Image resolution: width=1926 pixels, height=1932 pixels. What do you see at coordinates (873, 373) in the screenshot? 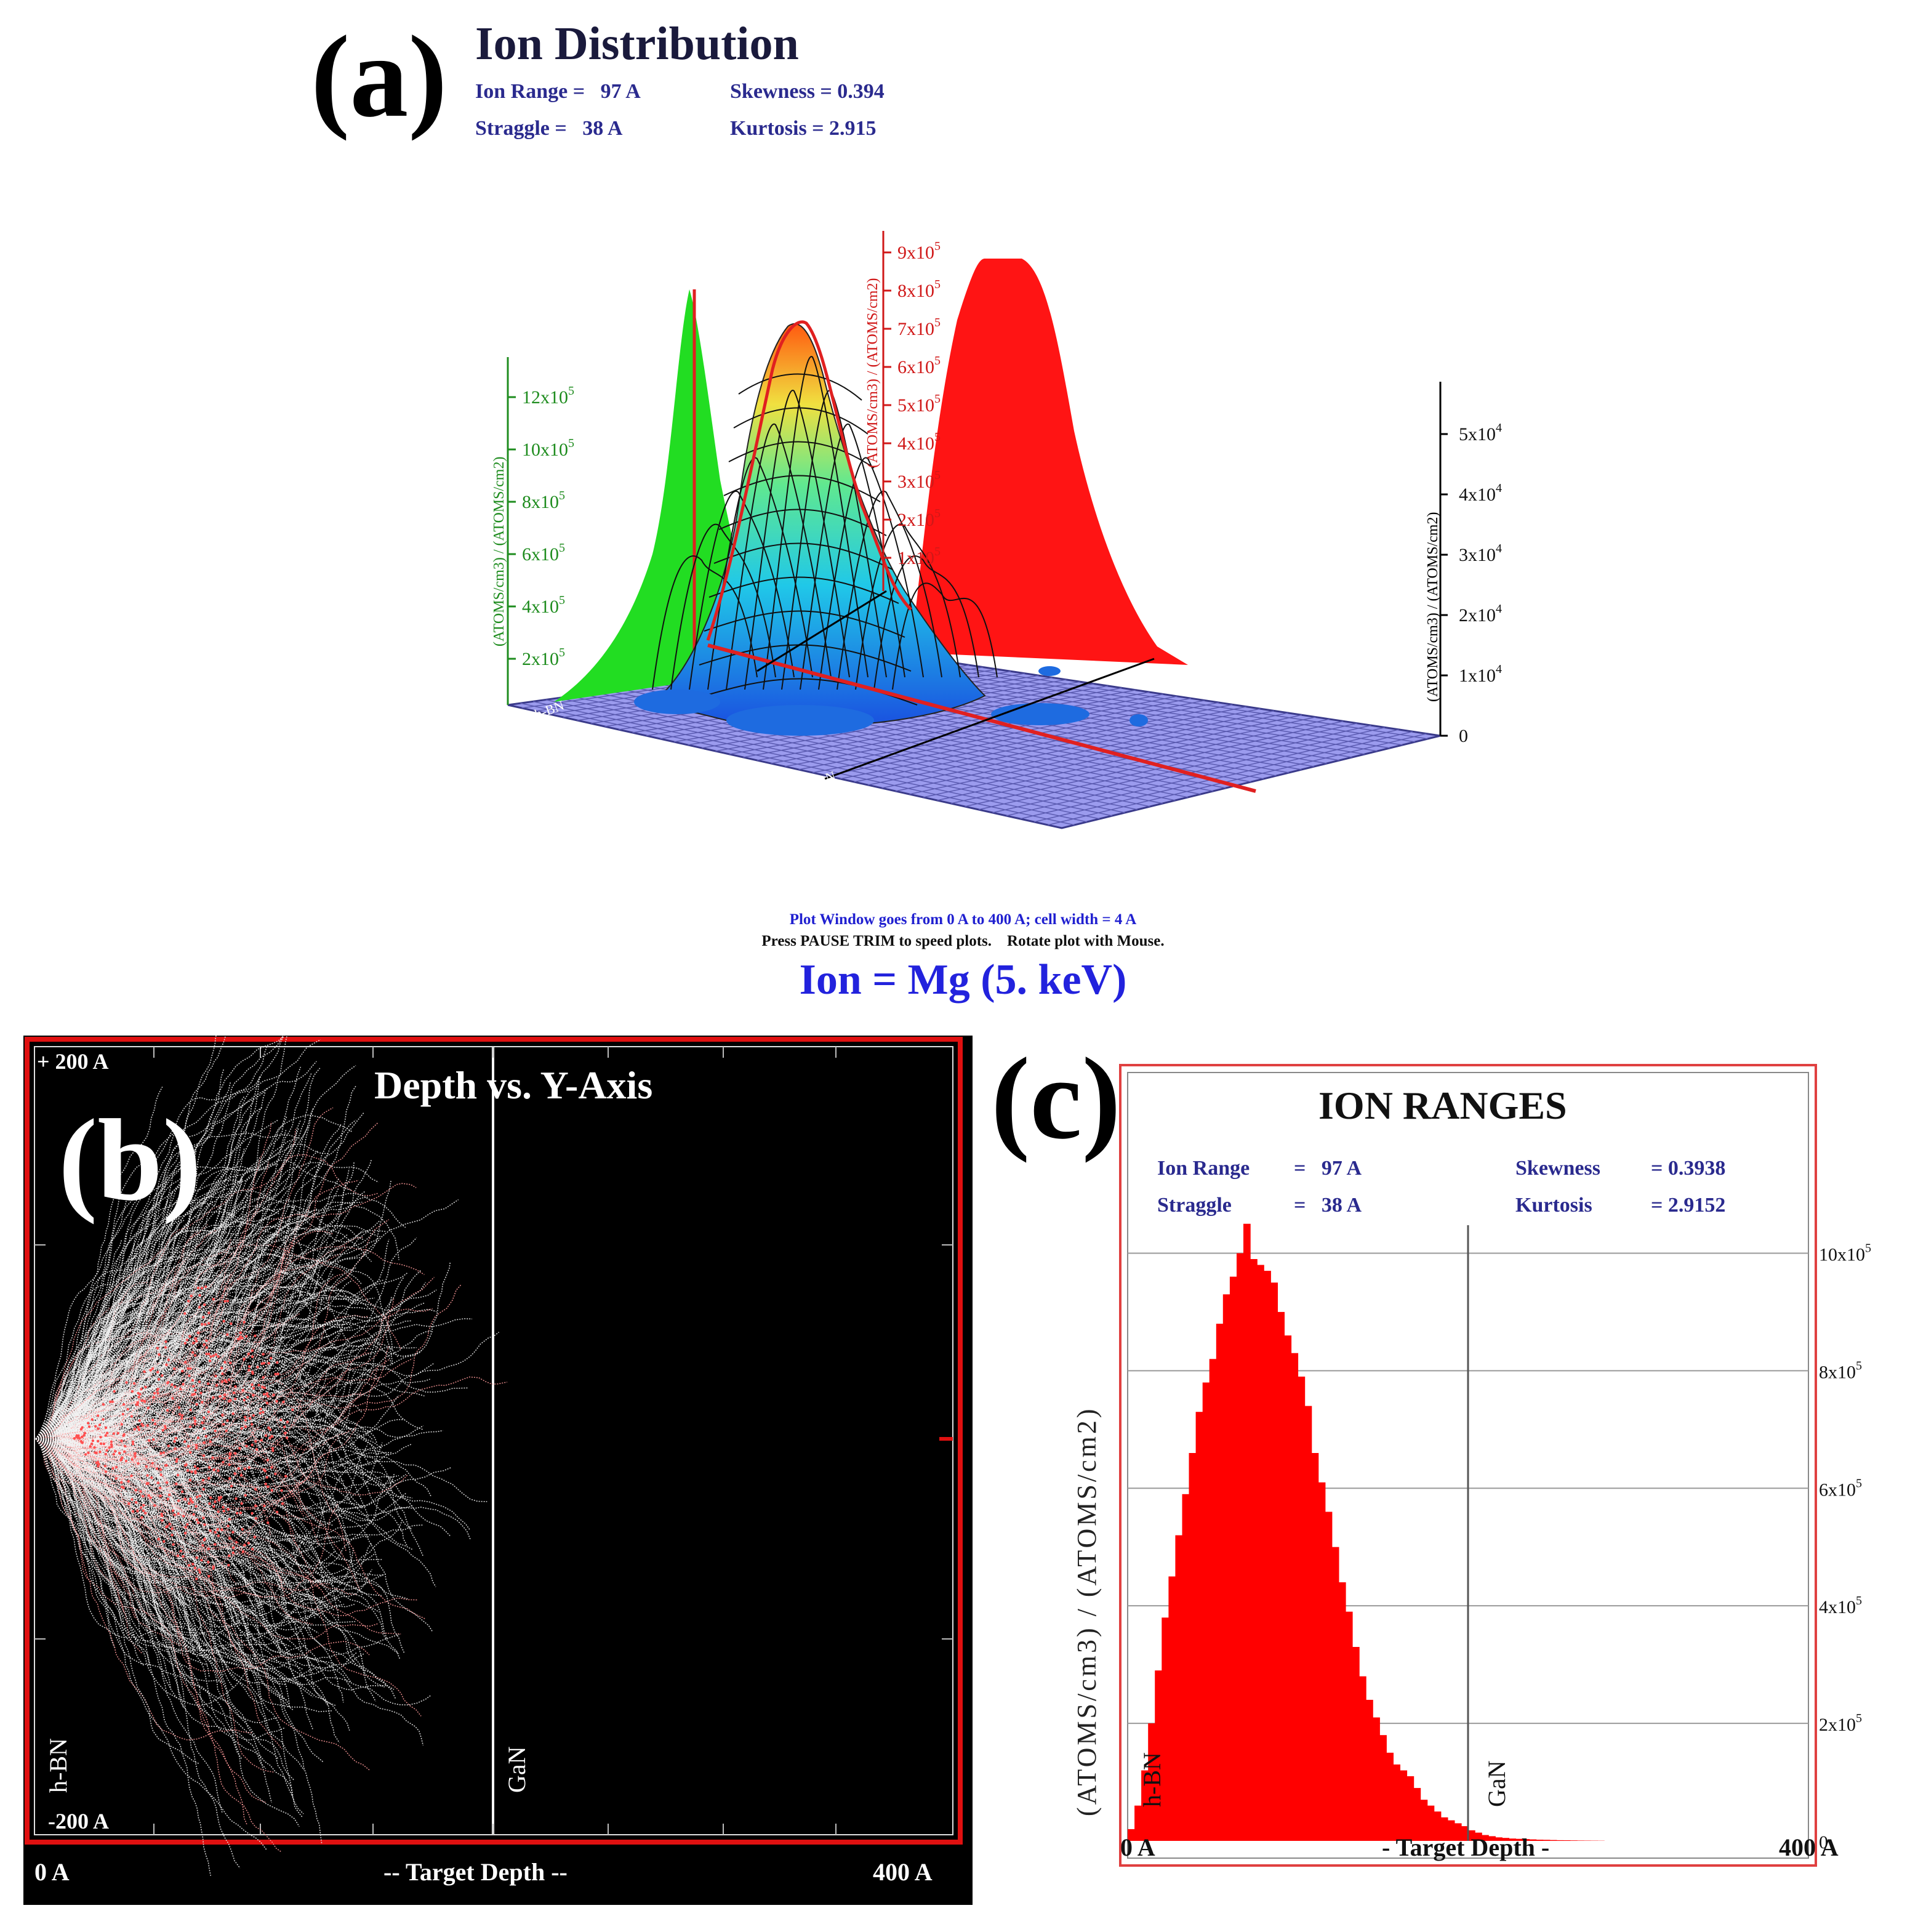
I see `center-axis-label: (ATOMS/cm3) / (ATOMS/cm2)` at bounding box center [873, 373].